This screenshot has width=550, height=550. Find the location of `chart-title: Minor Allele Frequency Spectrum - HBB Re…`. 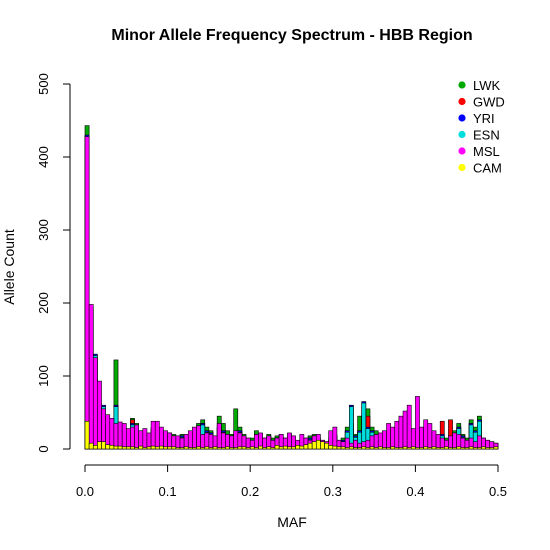

chart-title: Minor Allele Frequency Spectrum - HBB Re… is located at coordinates (291, 35).